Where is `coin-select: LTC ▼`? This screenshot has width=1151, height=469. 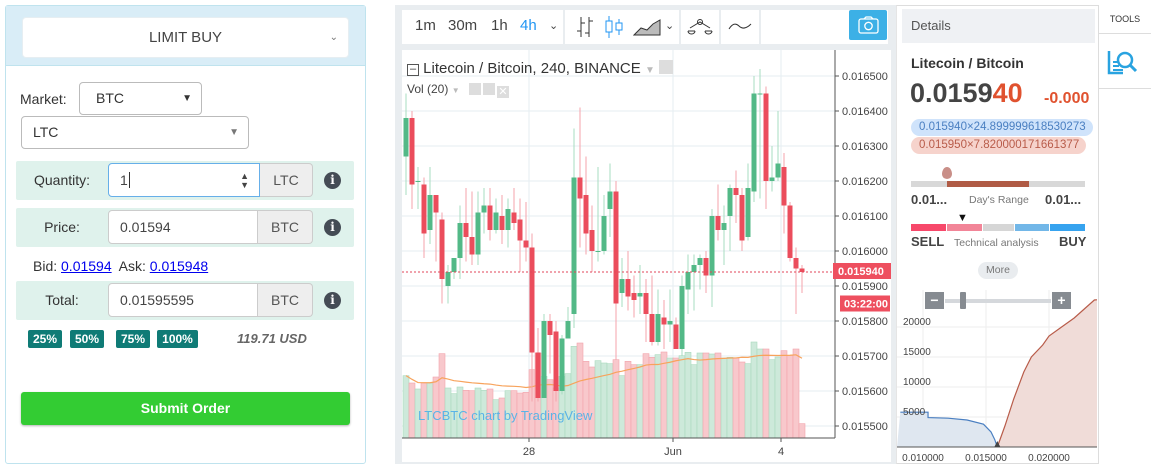 coin-select: LTC ▼ is located at coordinates (135, 132).